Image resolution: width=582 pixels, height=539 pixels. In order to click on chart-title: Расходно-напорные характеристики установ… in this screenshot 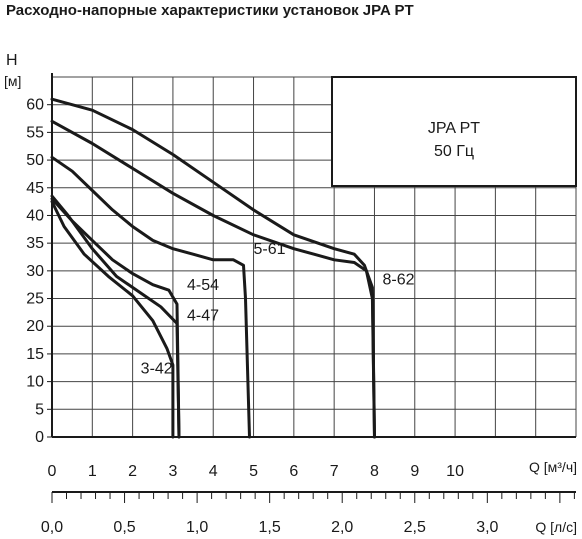, I will do `click(210, 10)`.